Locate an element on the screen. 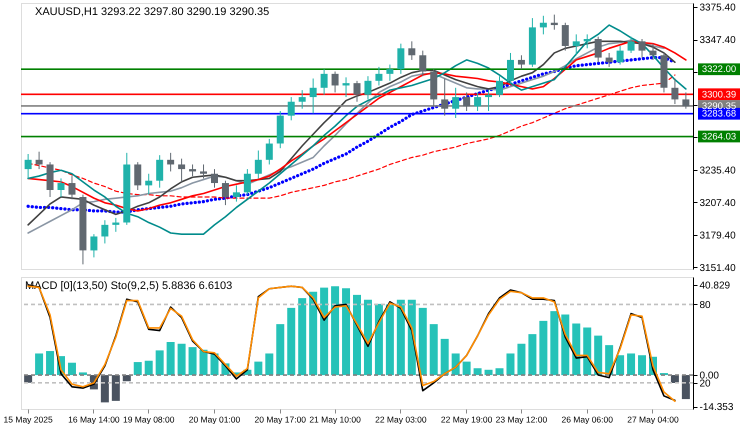 This screenshot has height=430, width=750. chart-title: XAUUSD,H1 3293.22 3297.80 3290.19 3290.35 is located at coordinates (152, 12).